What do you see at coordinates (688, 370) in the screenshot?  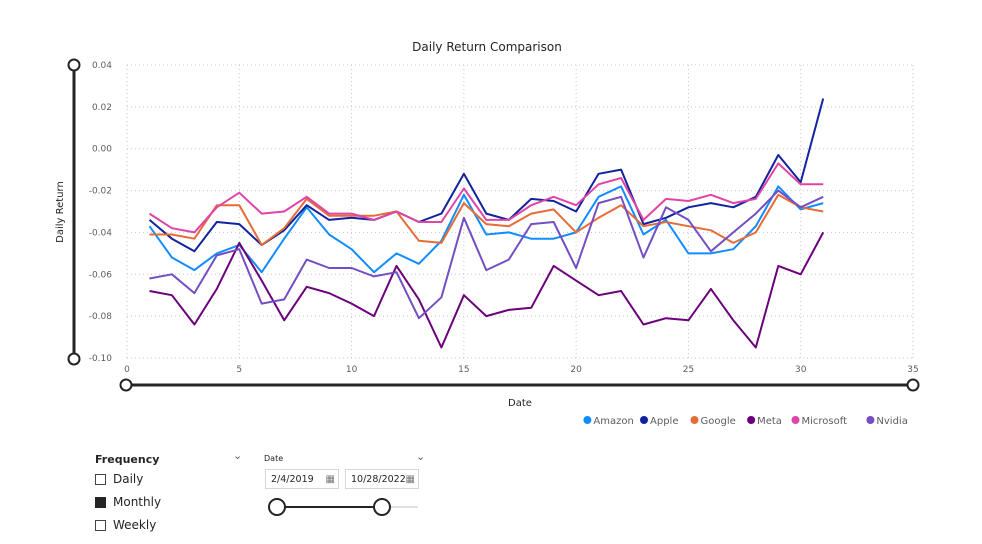 I see `x-tick-label: 25` at bounding box center [688, 370].